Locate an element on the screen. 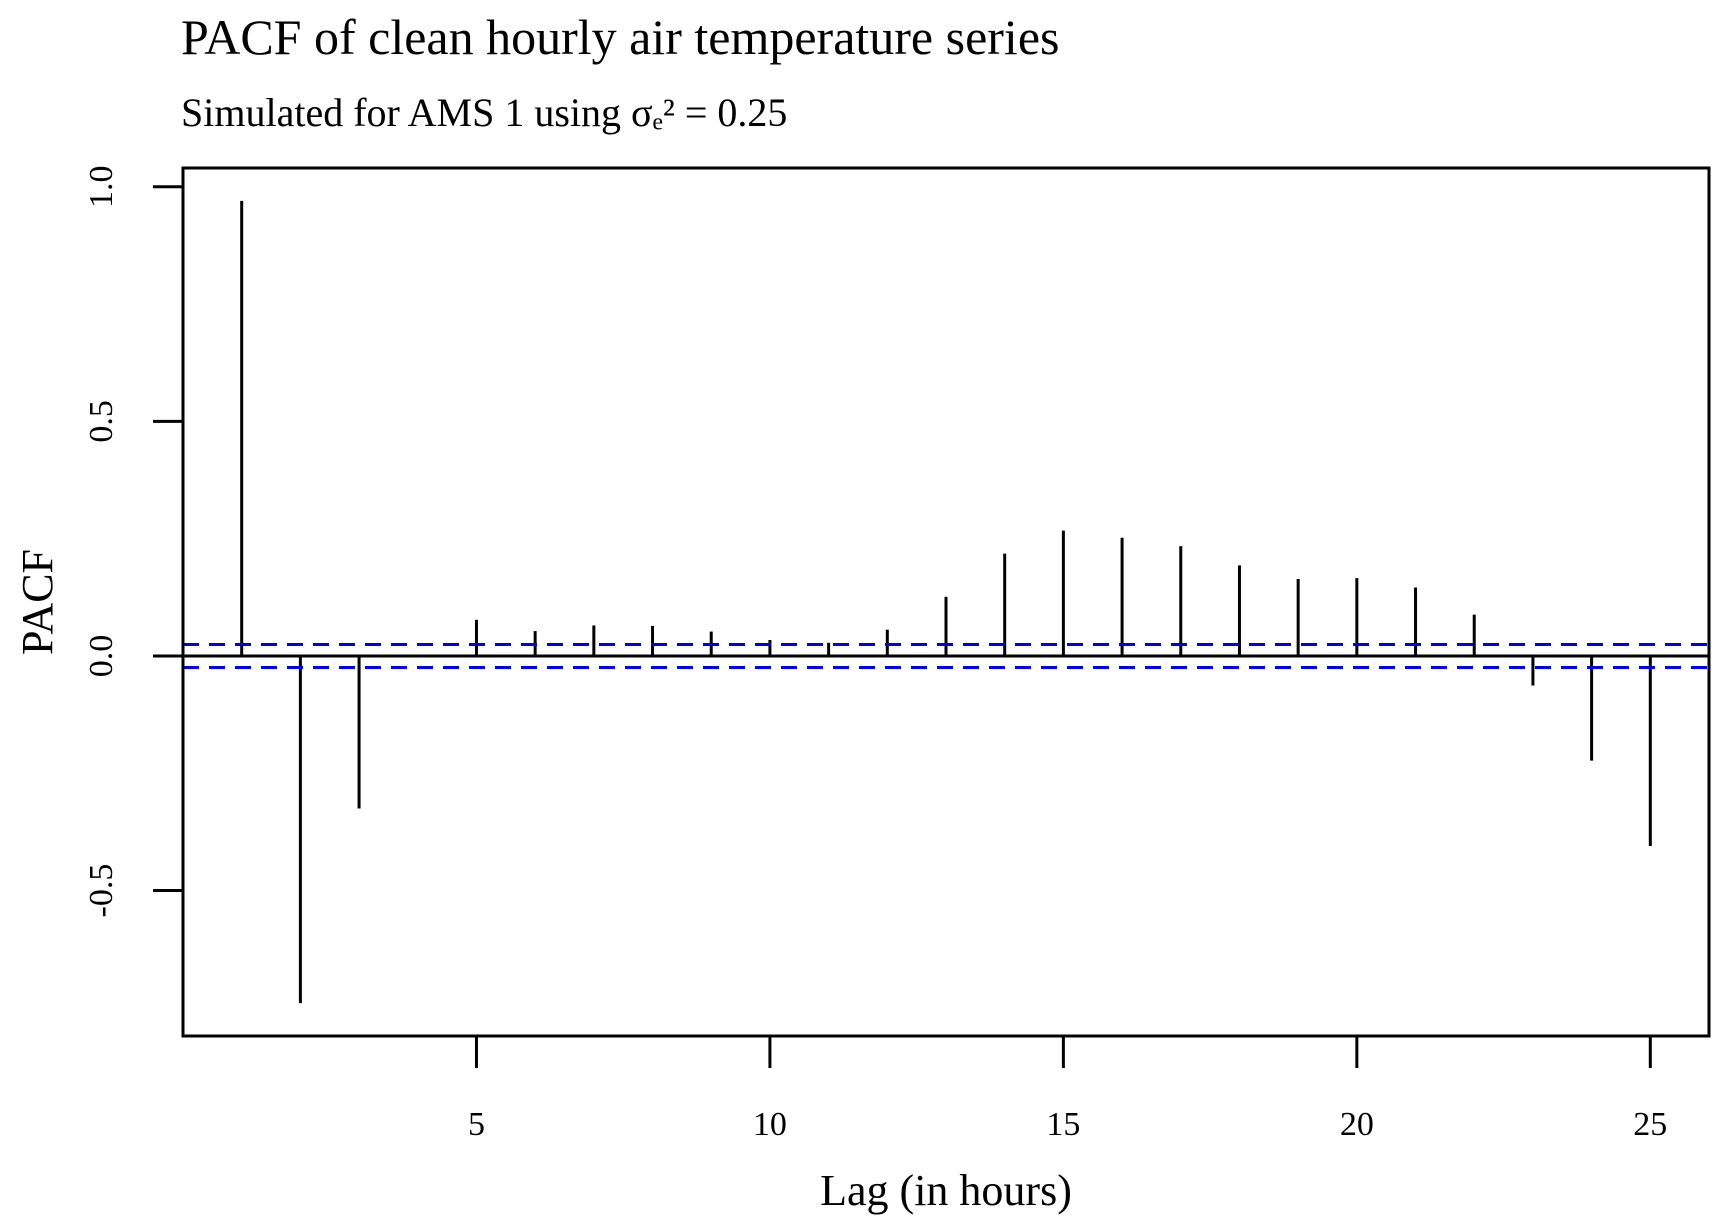 This screenshot has width=1719, height=1229. y-axis-label: PACF is located at coordinates (37, 602).